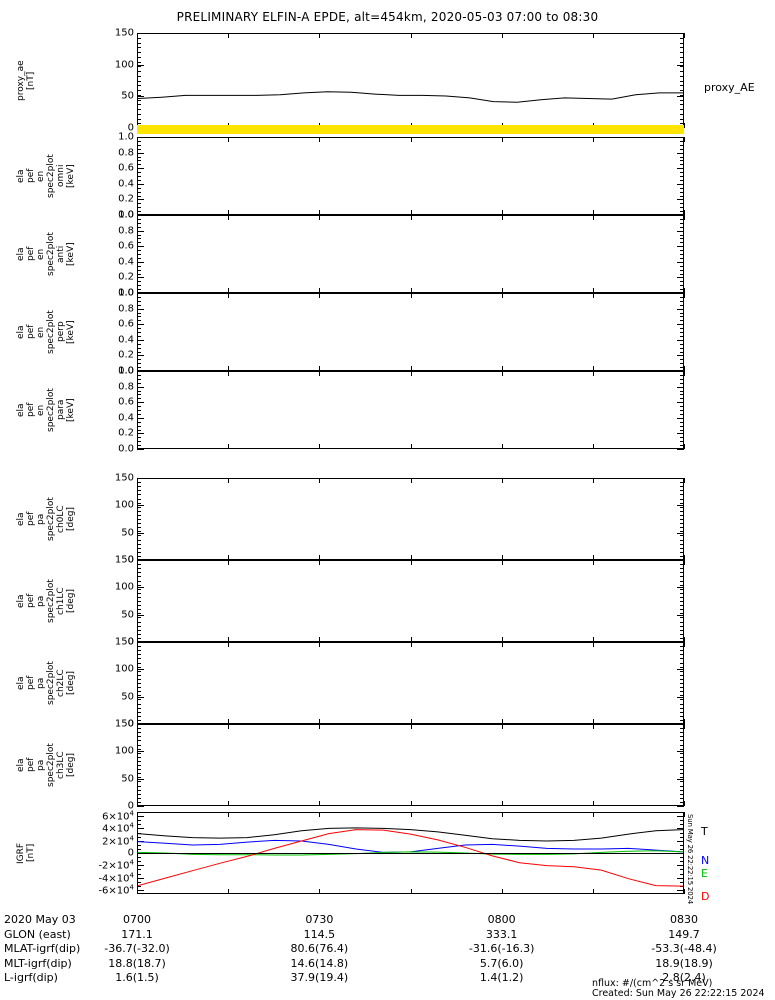 The width and height of the screenshot is (775, 1000). Describe the element at coordinates (126, 418) in the screenshot. I see `ytick-en-para-2: 0.4` at that location.